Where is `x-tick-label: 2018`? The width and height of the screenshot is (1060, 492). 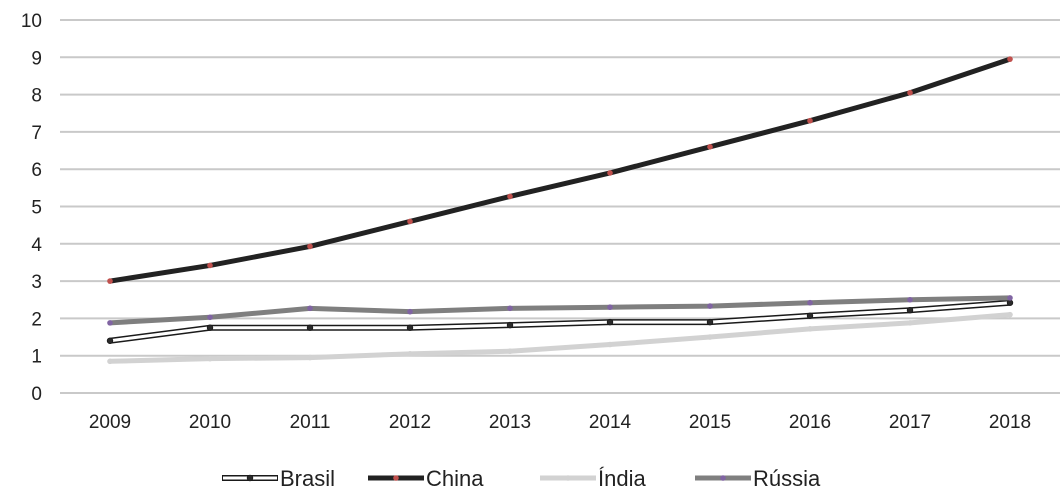 x-tick-label: 2018 is located at coordinates (1010, 422).